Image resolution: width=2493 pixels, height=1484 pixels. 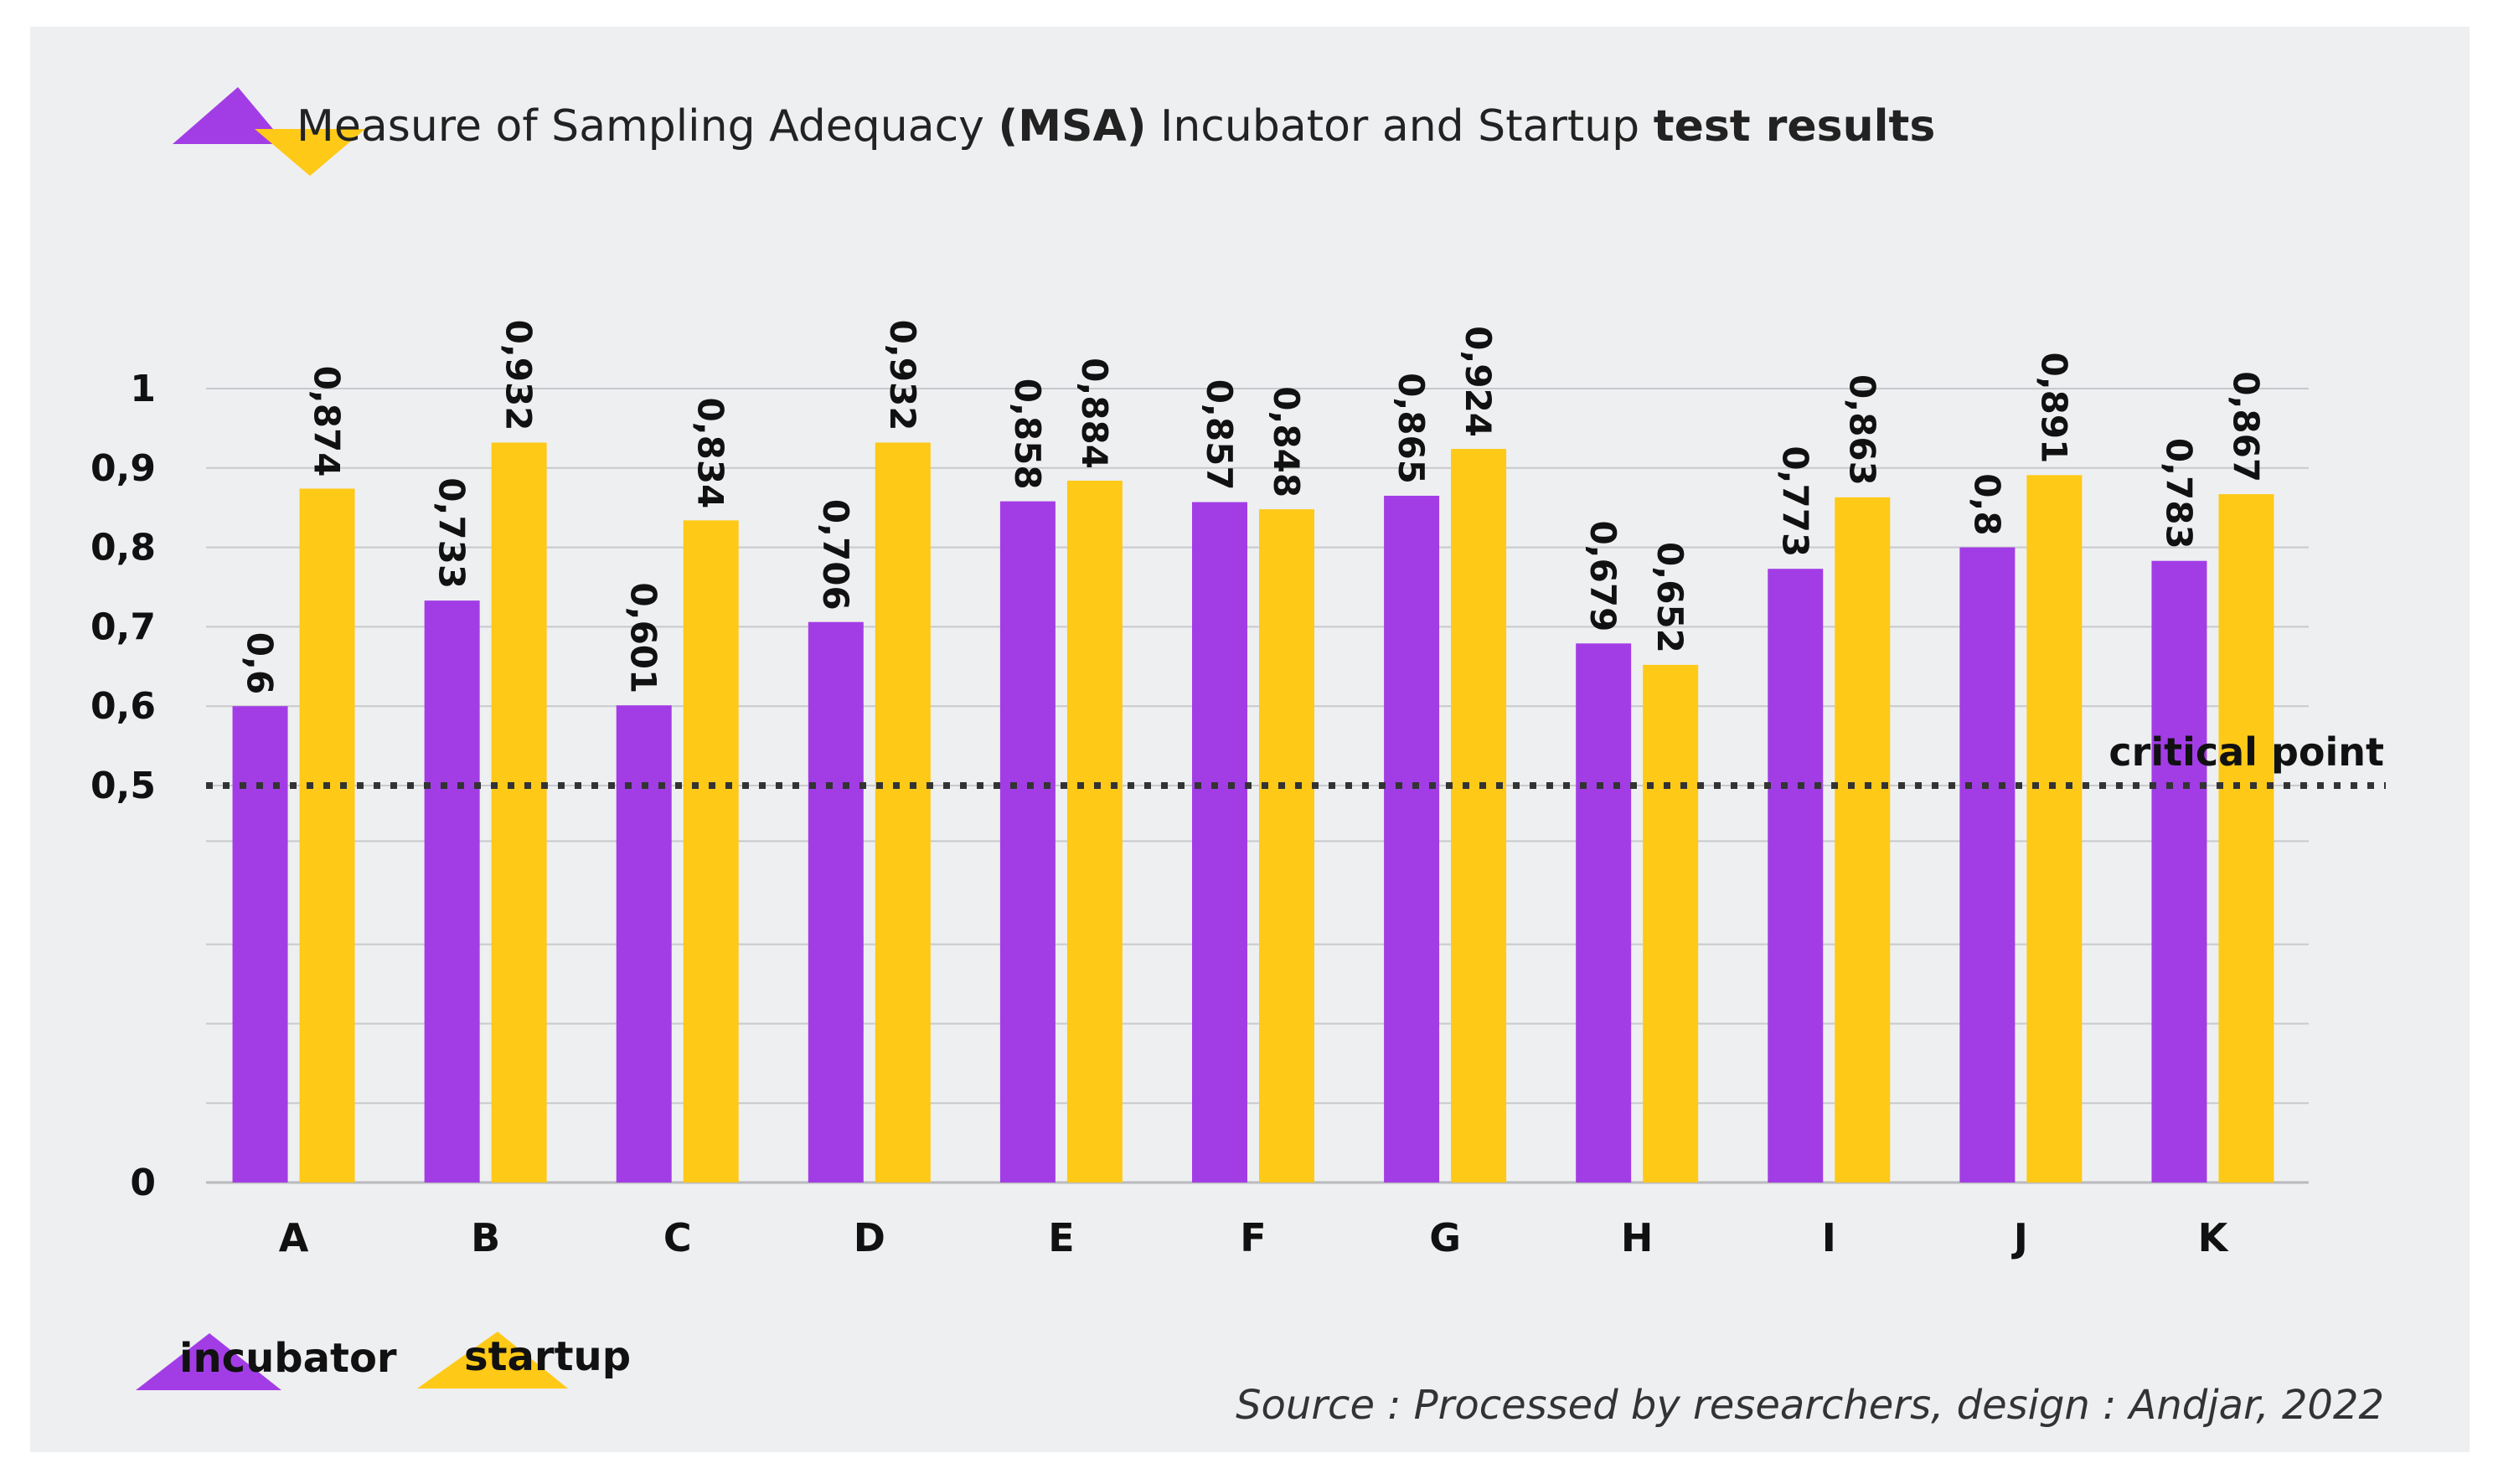 I want to click on data-label-startup-K: 0,867, so click(x=2245, y=426).